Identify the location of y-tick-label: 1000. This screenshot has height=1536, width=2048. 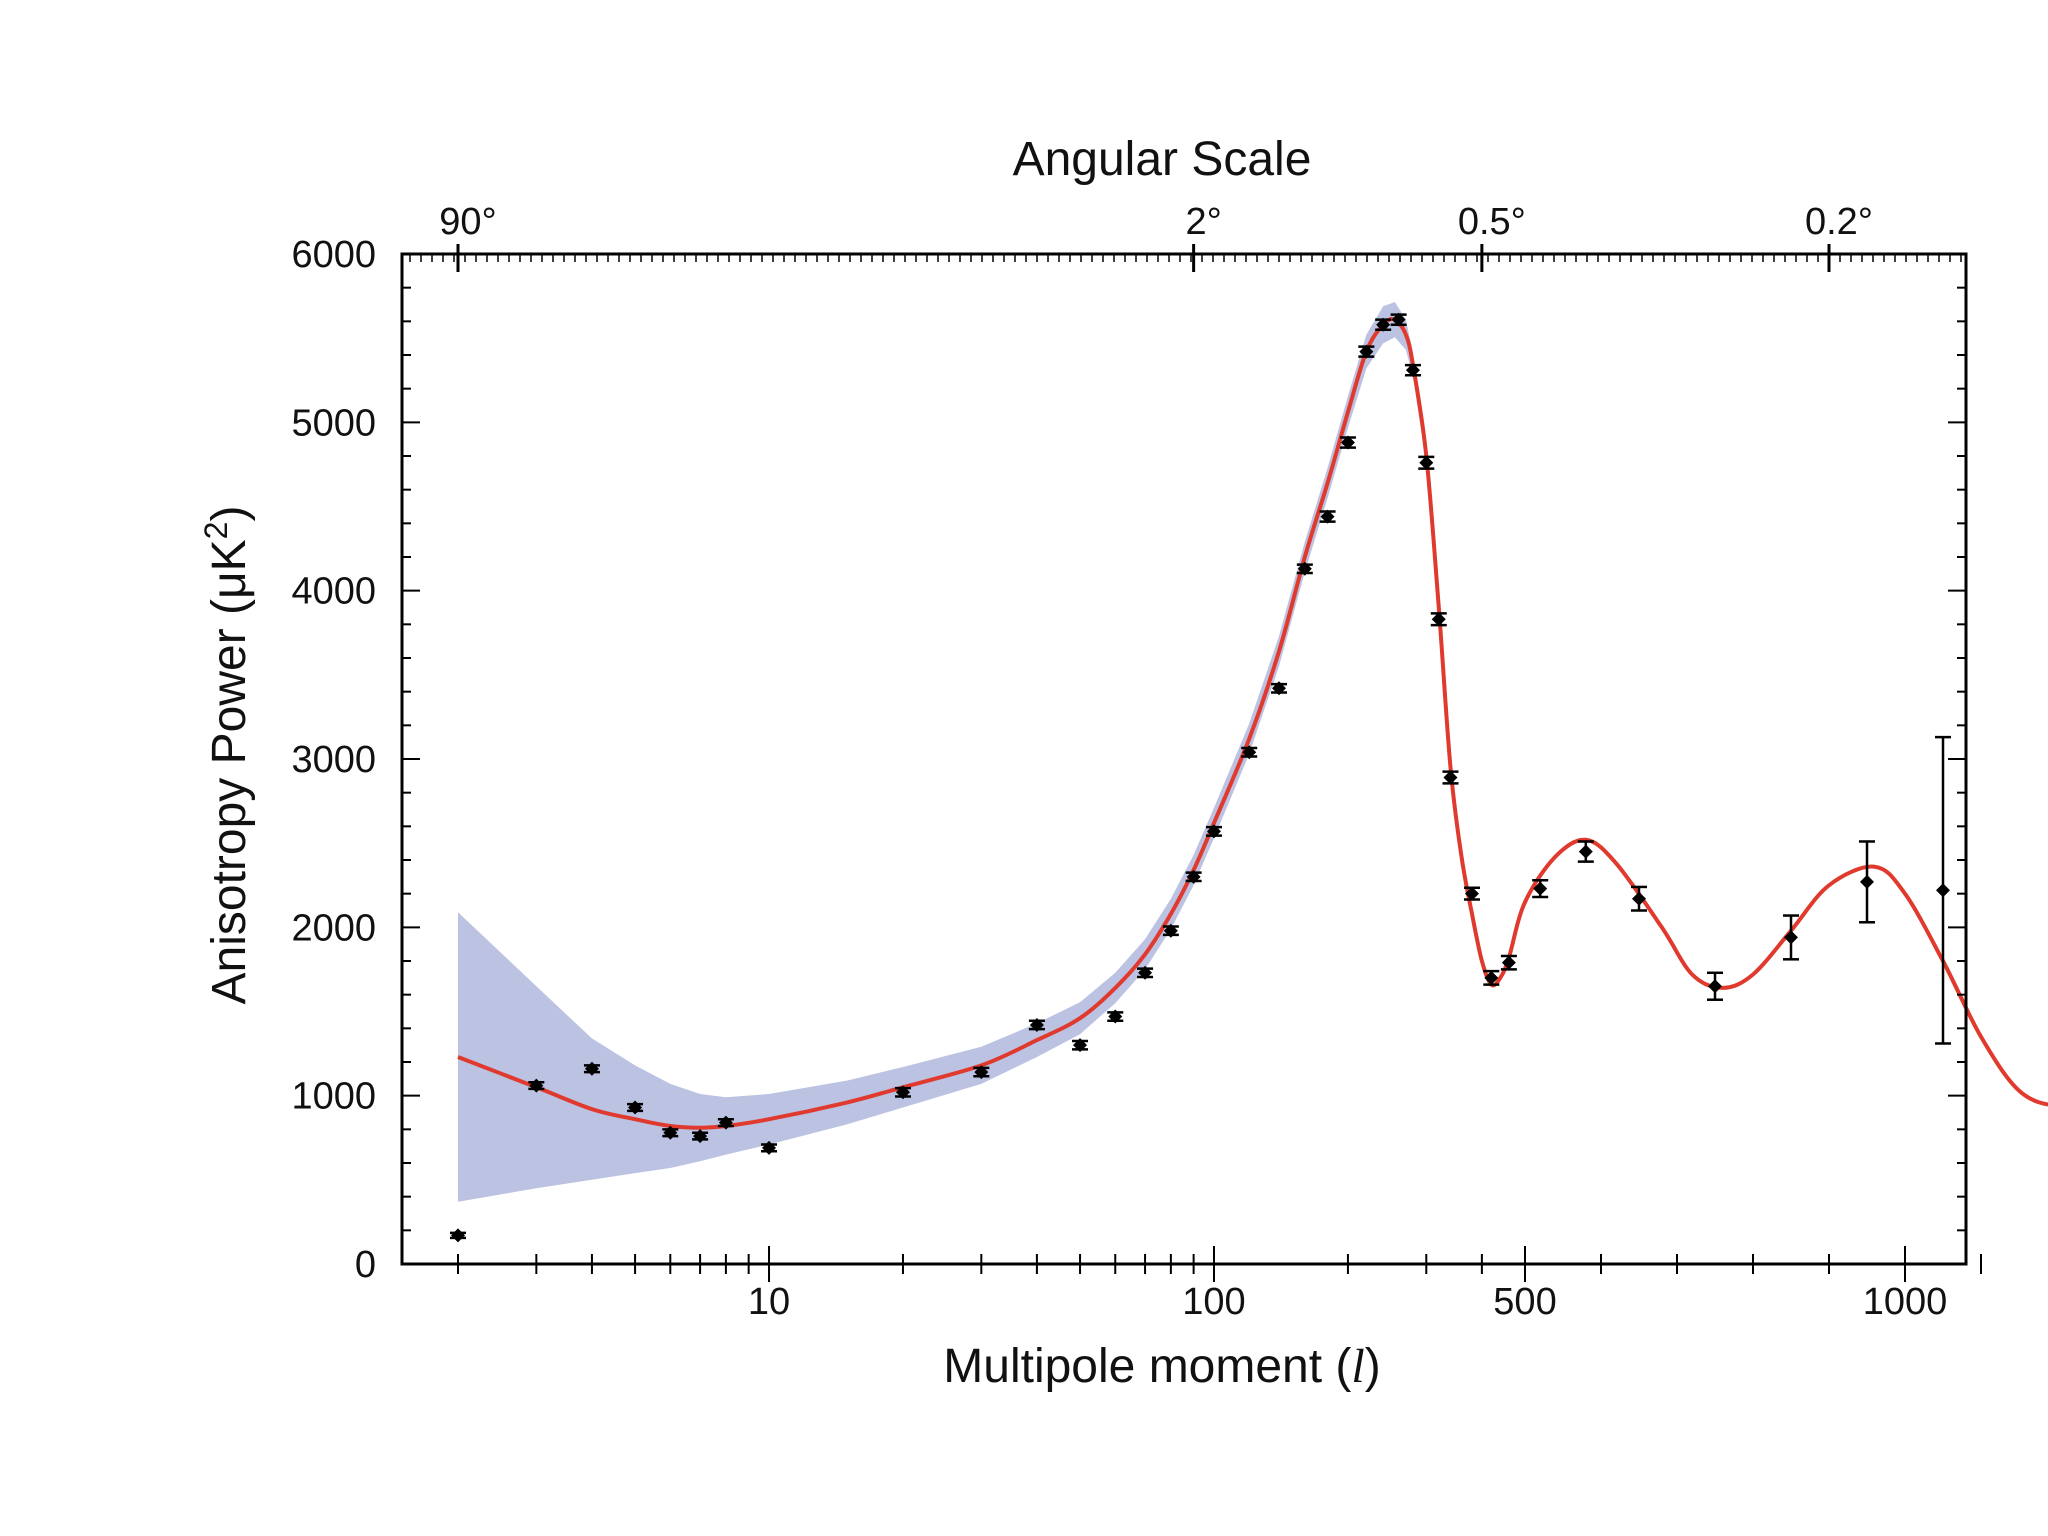
(333, 1097).